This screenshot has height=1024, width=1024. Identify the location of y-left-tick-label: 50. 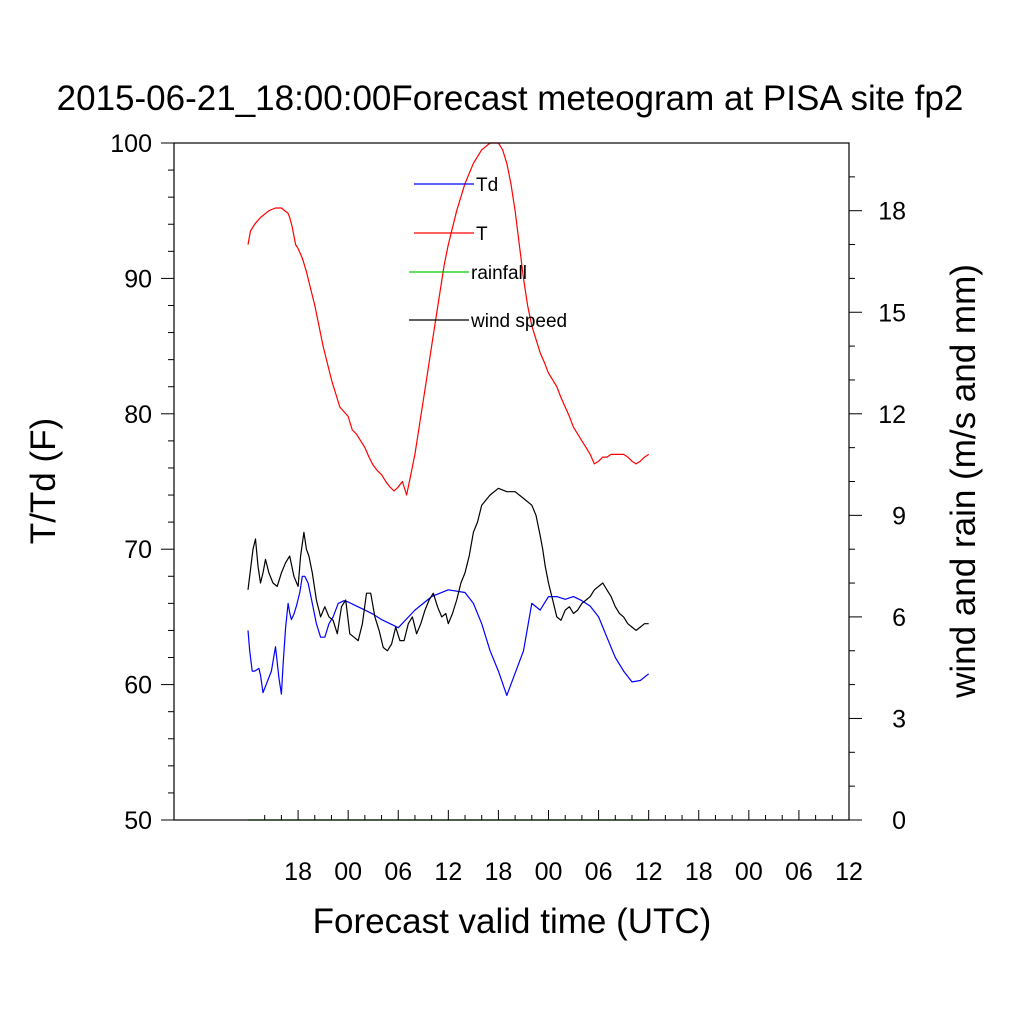
(138, 821).